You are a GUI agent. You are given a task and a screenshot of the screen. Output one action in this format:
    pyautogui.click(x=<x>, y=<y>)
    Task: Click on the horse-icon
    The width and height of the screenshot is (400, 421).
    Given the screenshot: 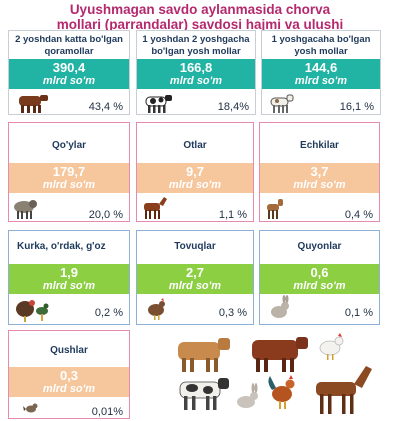 What is the action you would take?
    pyautogui.click(x=155, y=208)
    